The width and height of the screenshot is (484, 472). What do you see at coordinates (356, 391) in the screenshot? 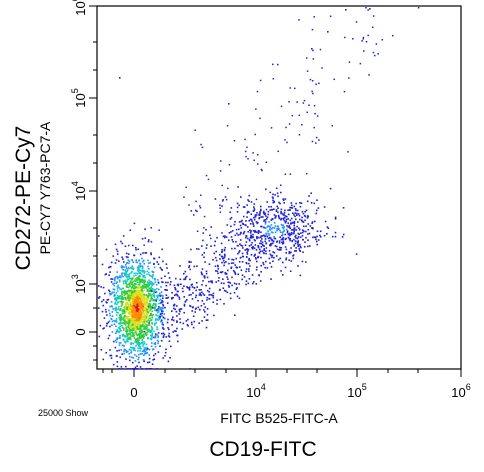
I see `x-tick-label: 105` at bounding box center [356, 391].